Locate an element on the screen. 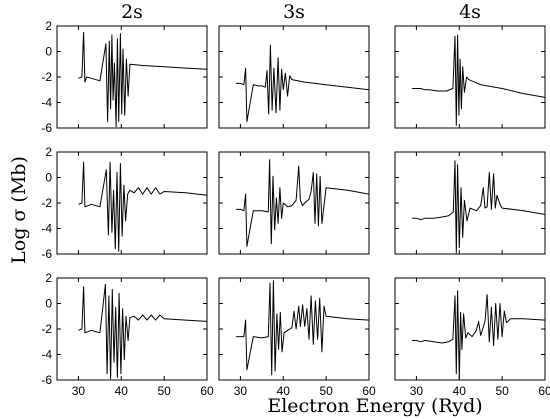 This screenshot has height=419, width=550. panel-r1-2s: -6 -4 -2 0 2 is located at coordinates (124, 77).